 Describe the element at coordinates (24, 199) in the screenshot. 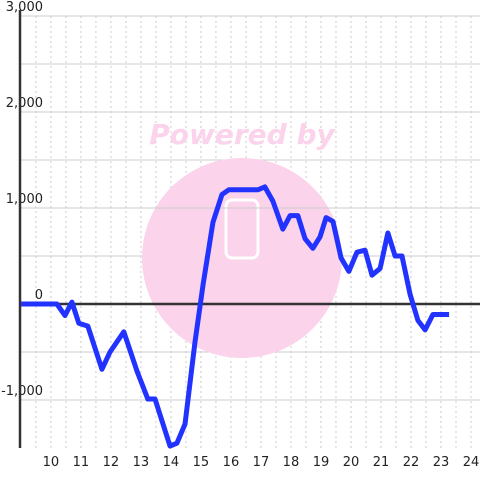

I see `y-tick-label: 1,000` at that location.